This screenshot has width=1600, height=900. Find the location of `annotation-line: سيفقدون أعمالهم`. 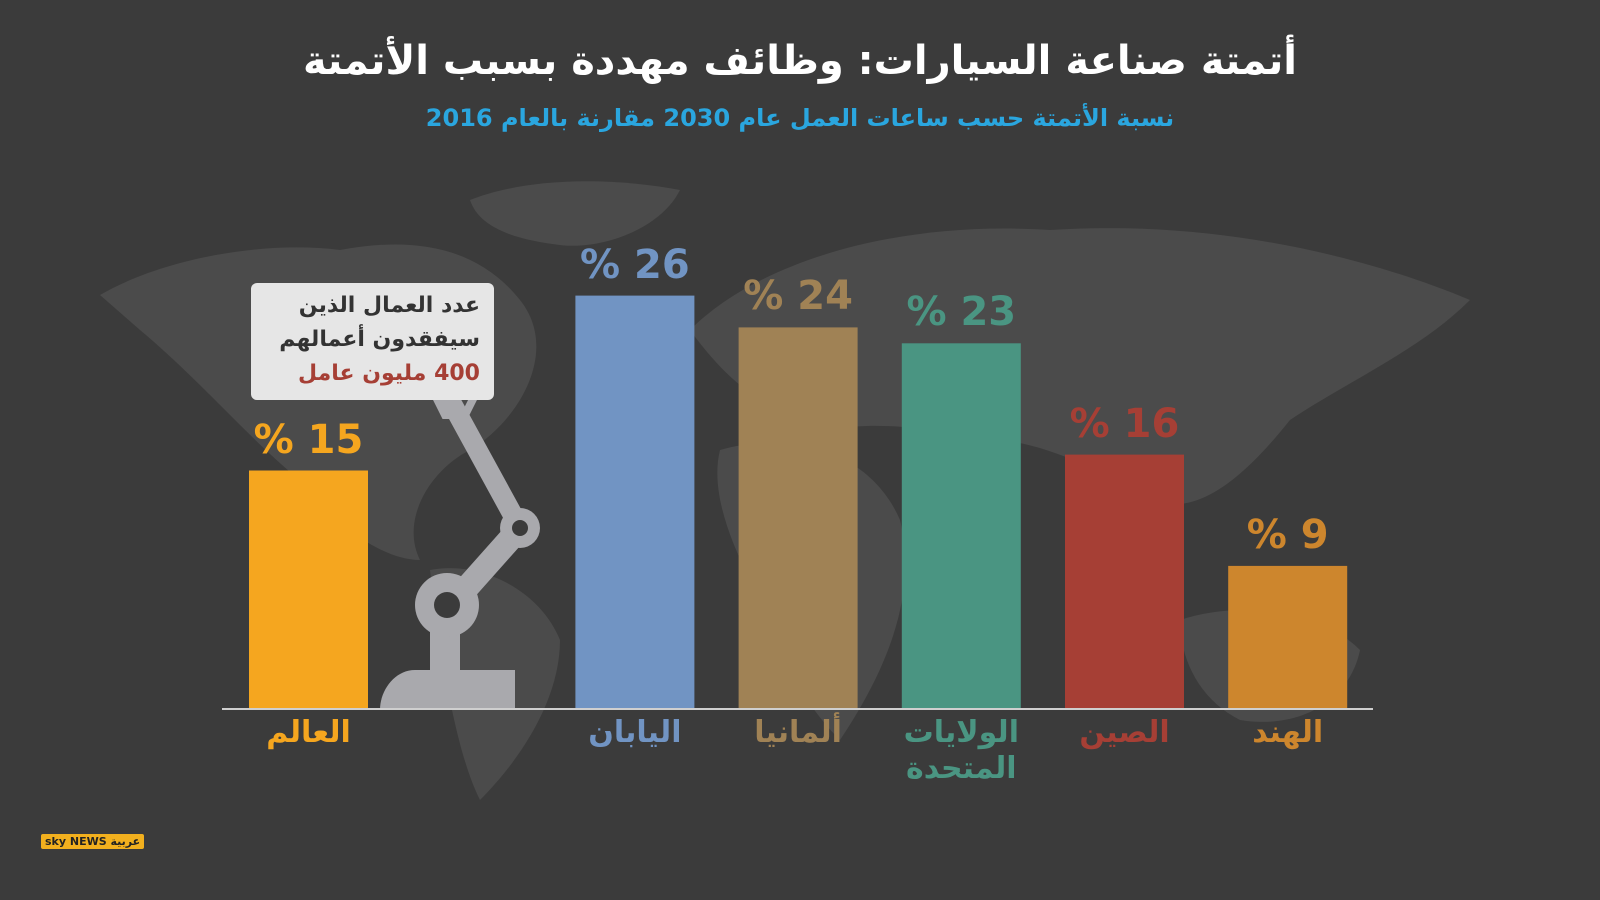

annotation-line: سيفقدون أعمالهم is located at coordinates (379, 339).